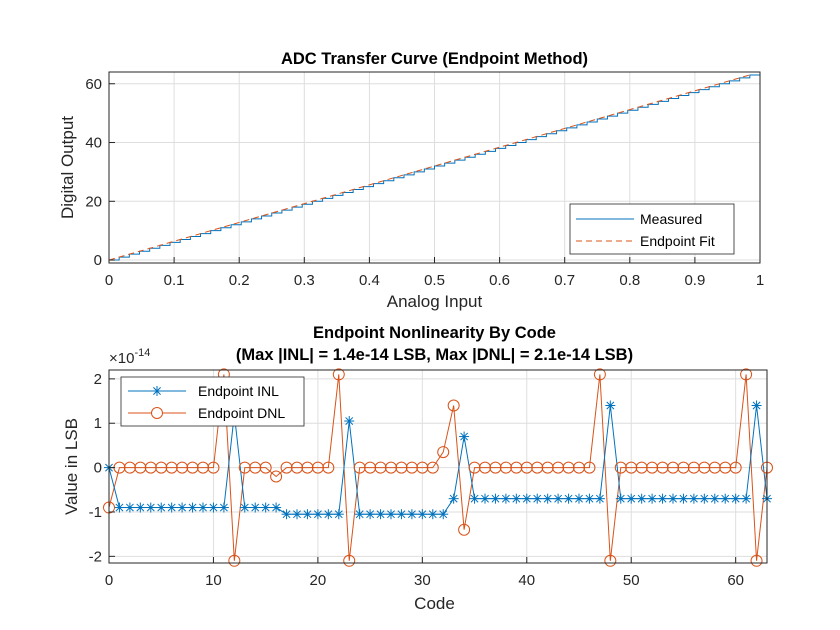 Image resolution: width=840 pixels, height=630 pixels. I want to click on chart-title: Endpoint Nonlinearity By Code, so click(434, 333).